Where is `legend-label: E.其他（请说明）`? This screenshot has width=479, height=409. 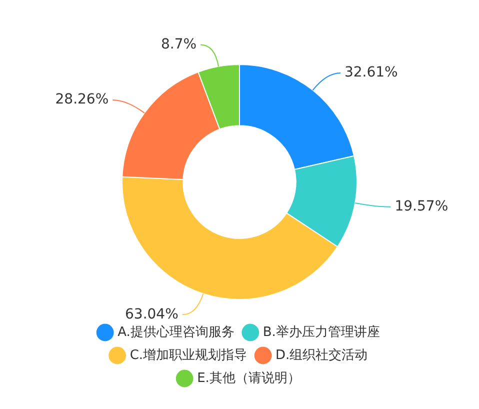 legend-label: E.其他（请说明） is located at coordinates (248, 378).